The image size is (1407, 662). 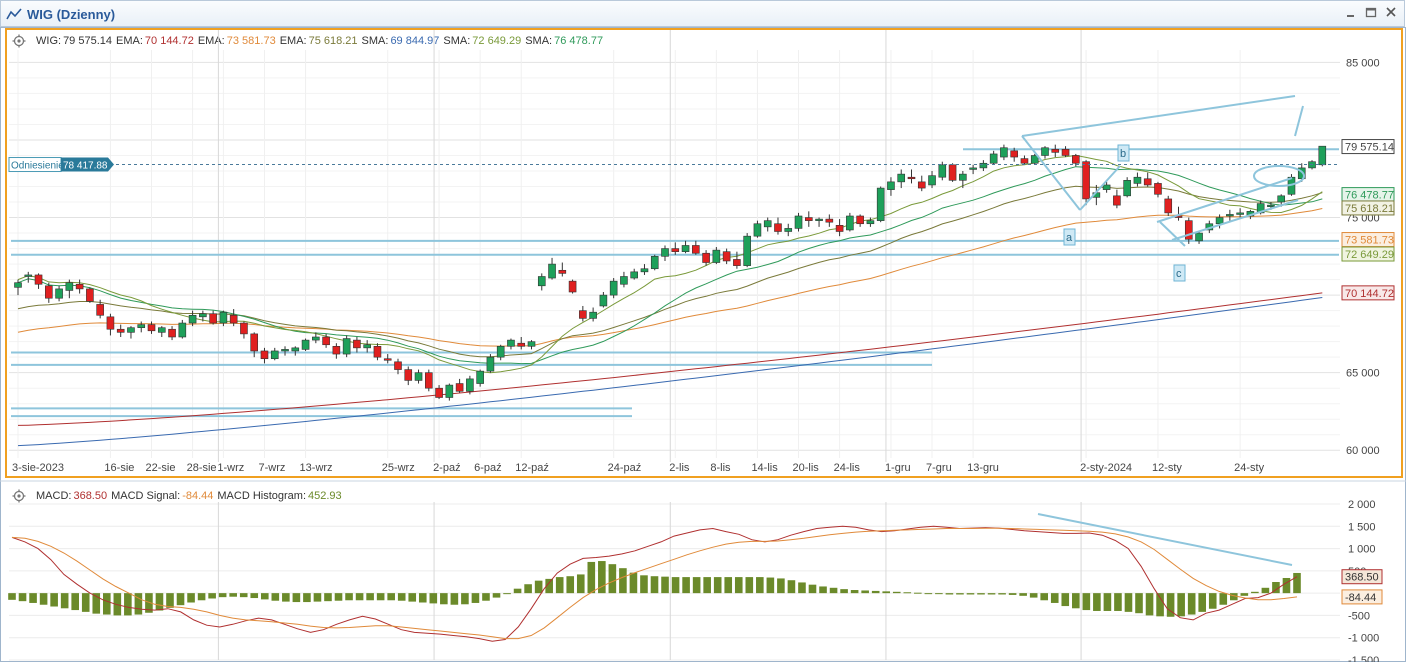 I want to click on price-x-tick-label: 24-paź, so click(x=625, y=468).